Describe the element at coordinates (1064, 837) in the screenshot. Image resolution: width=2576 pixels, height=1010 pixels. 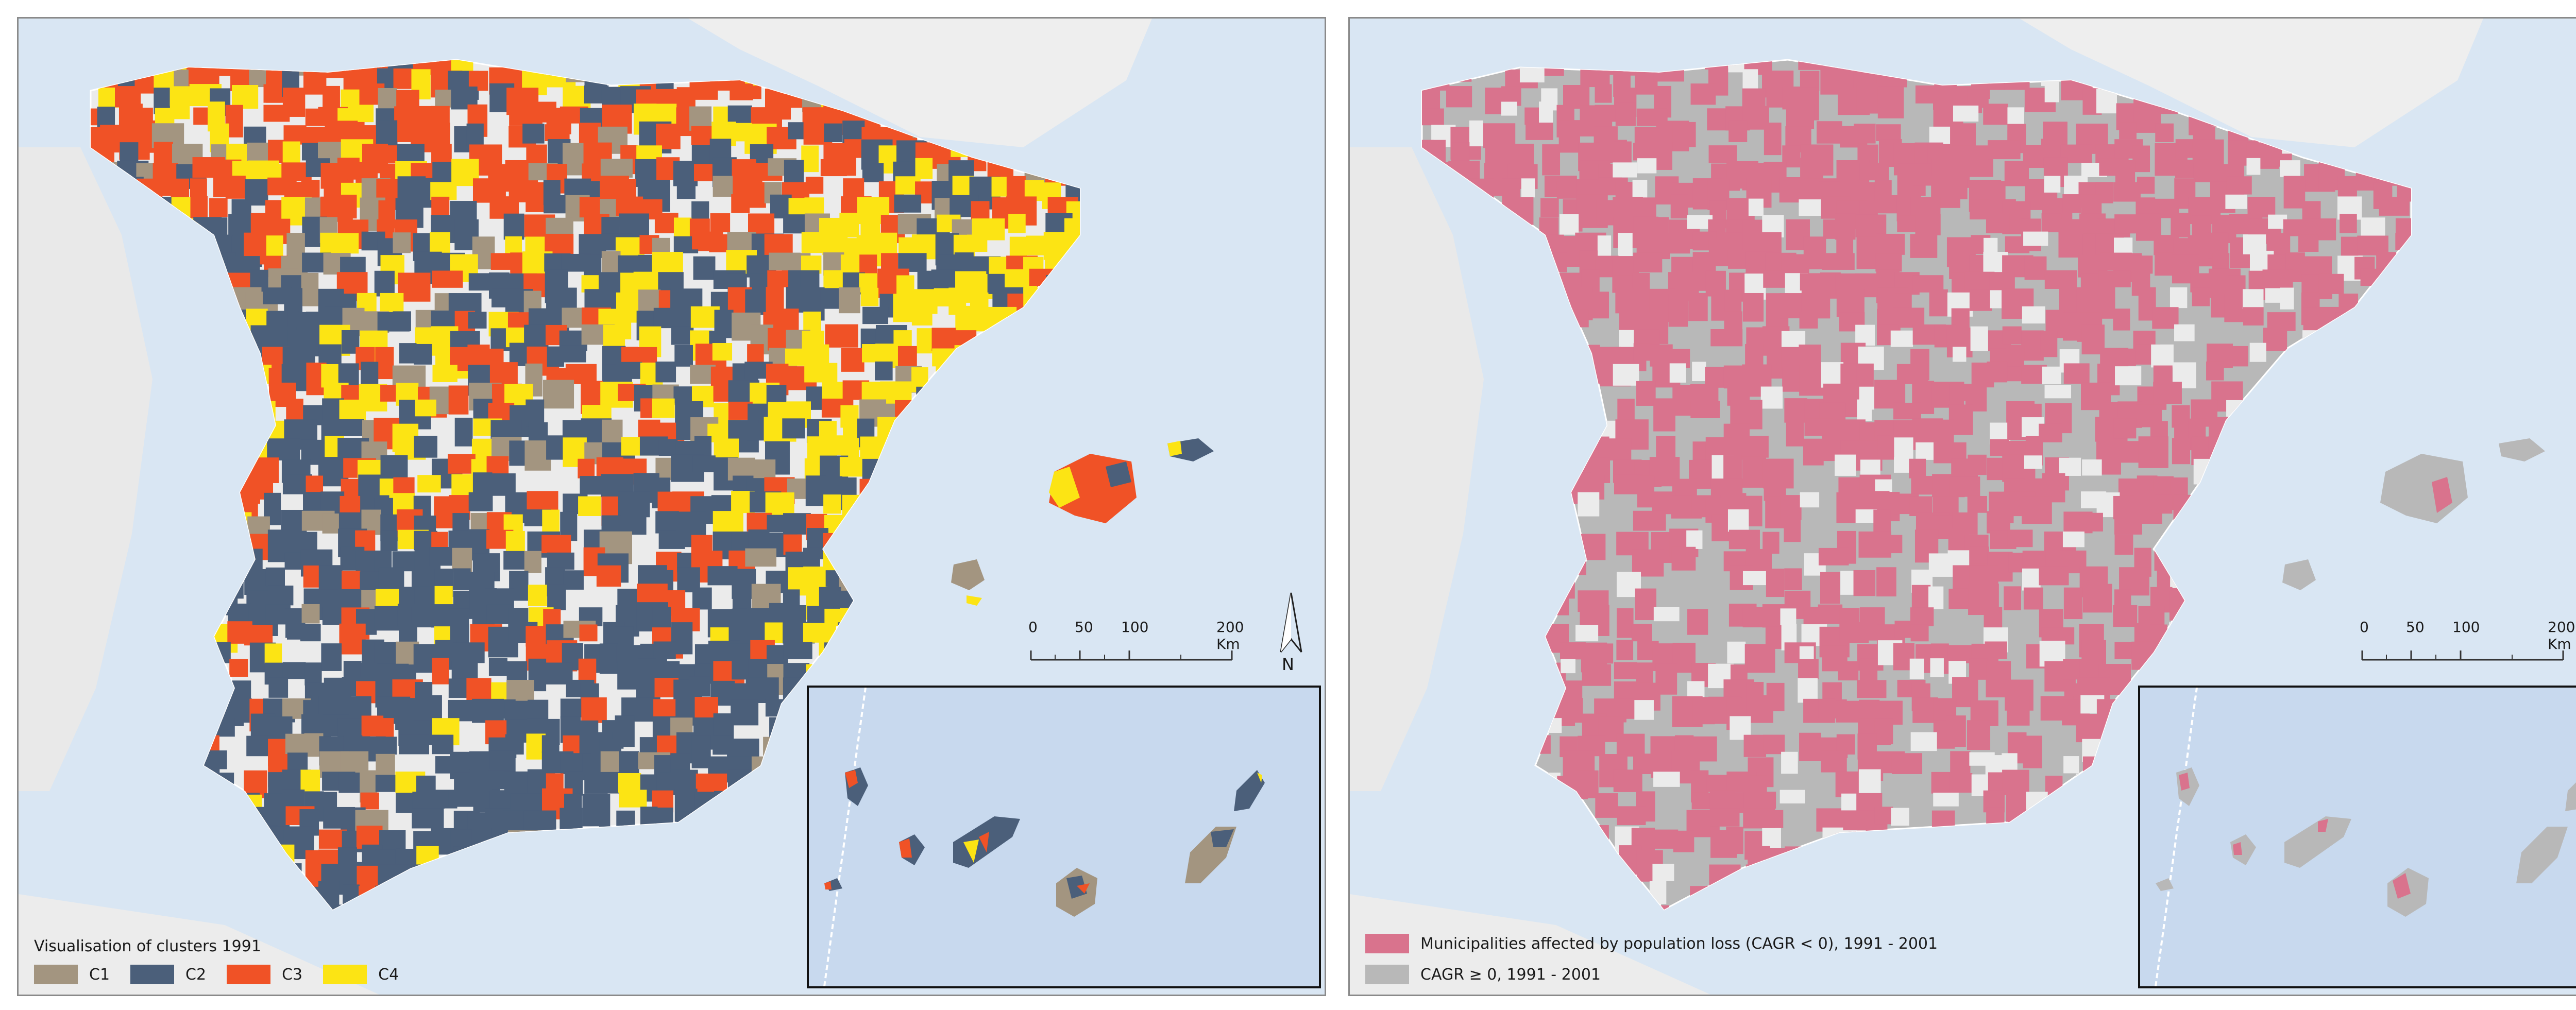
I see `canary-islands-inset` at that location.